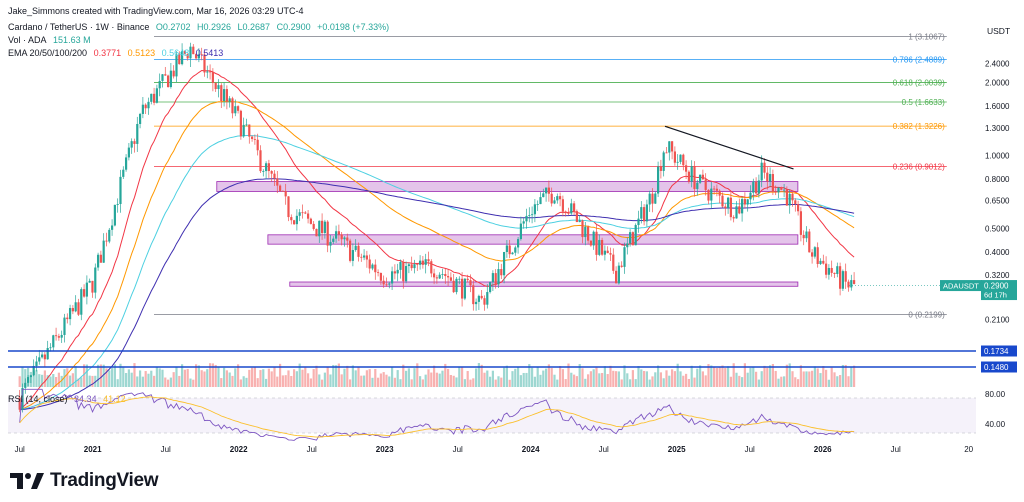  What do you see at coordinates (997, 155) in the screenshot?
I see `price-axis-tick: 1.0000` at bounding box center [997, 155].